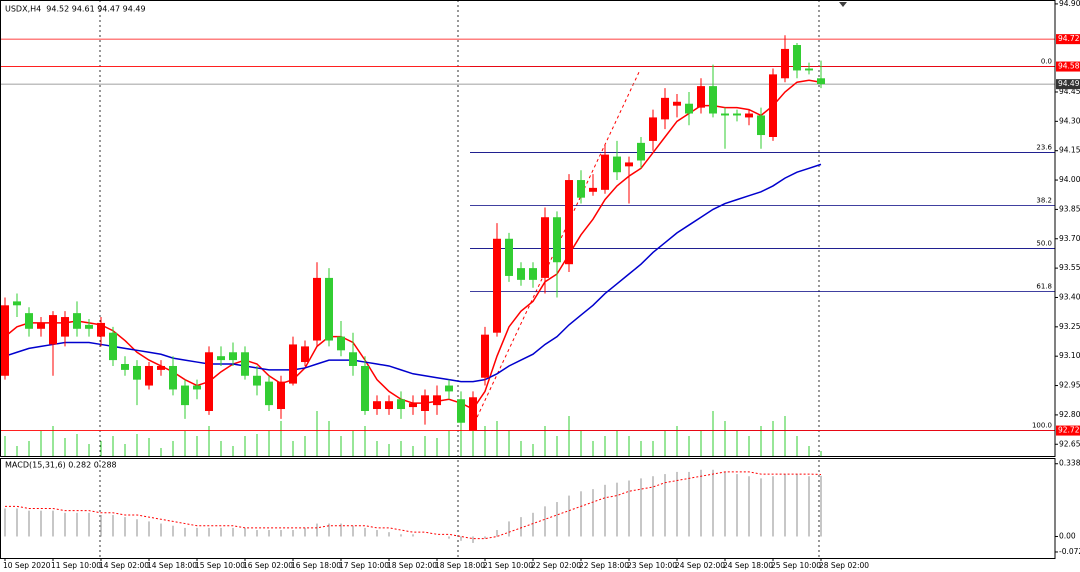 Image resolution: width=1080 pixels, height=572 pixels. I want to click on y-tick-label: 94.15, so click(1069, 150).